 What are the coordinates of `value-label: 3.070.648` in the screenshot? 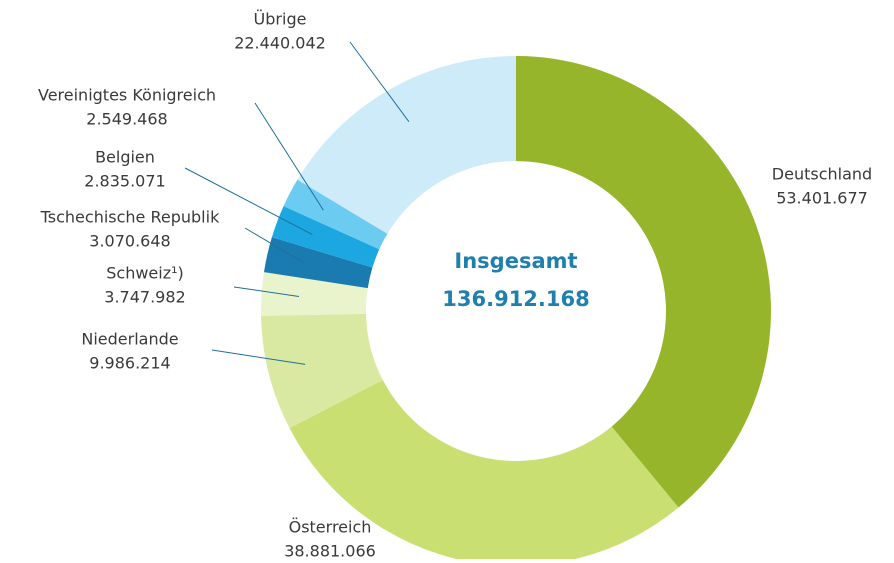 It's located at (129, 241).